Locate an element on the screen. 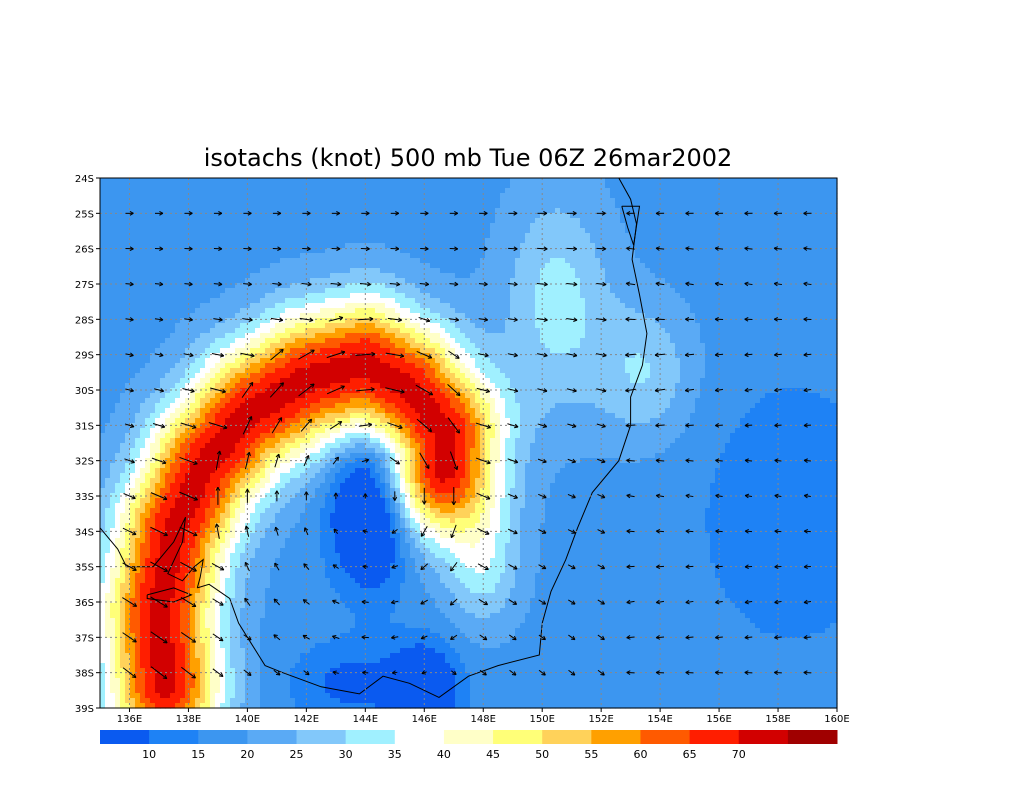  field-cell-1978 is located at coordinates (373, 246).